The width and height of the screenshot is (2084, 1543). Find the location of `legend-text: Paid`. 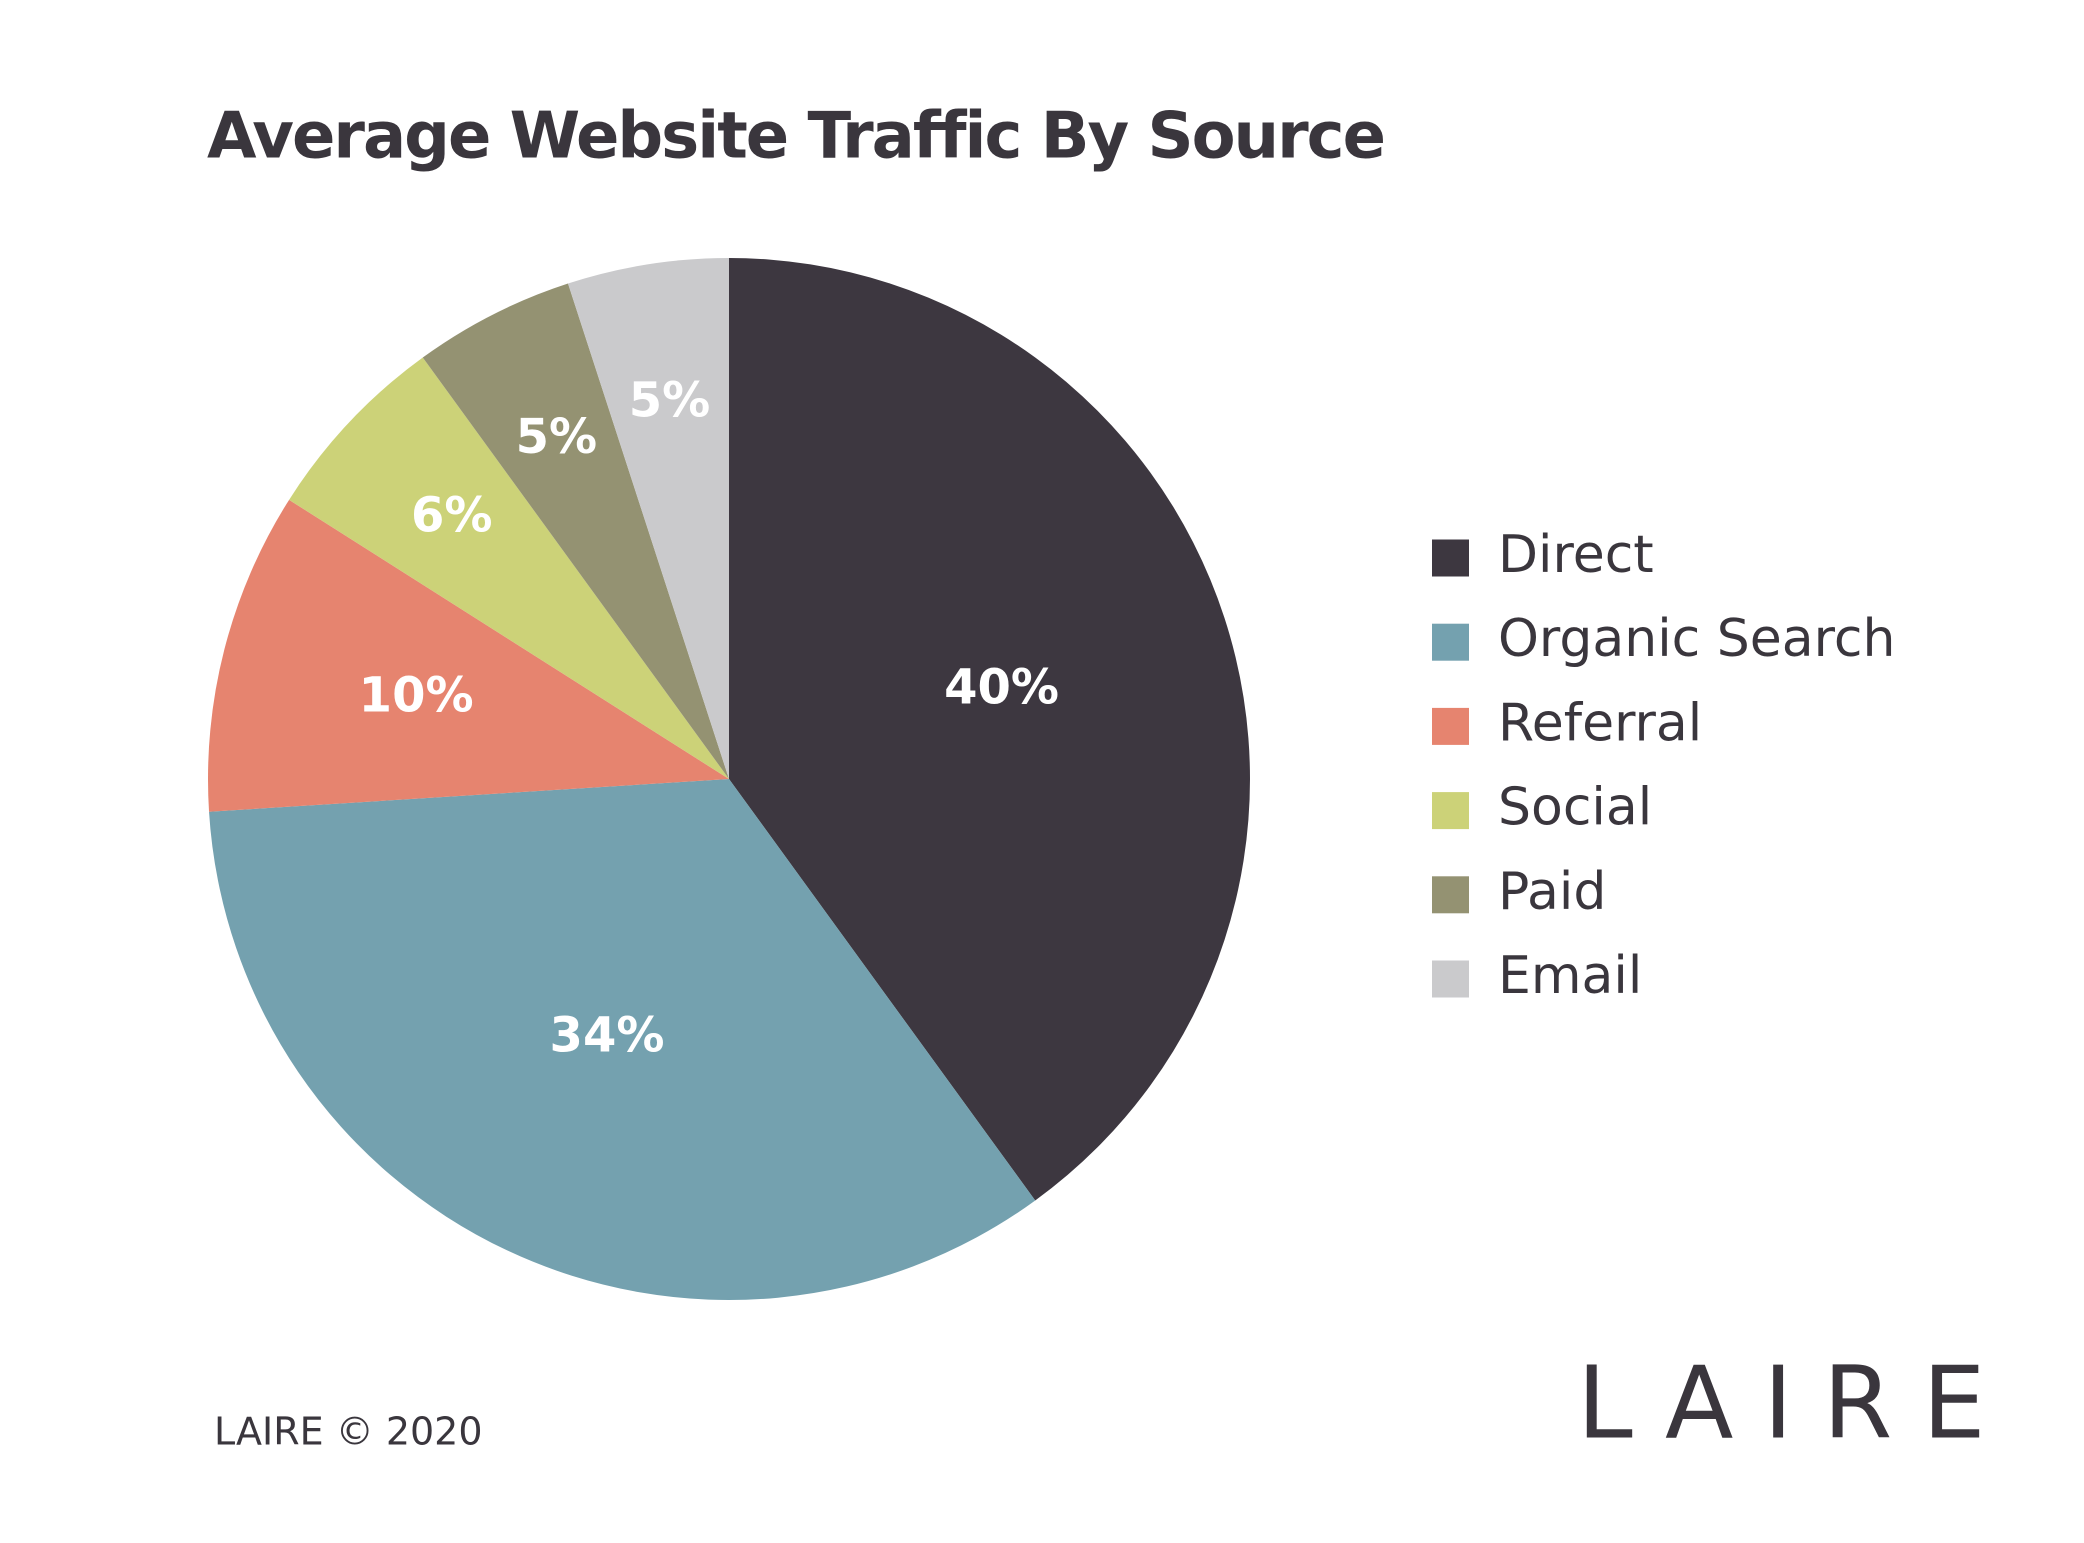

legend-text: Paid is located at coordinates (1552, 892).